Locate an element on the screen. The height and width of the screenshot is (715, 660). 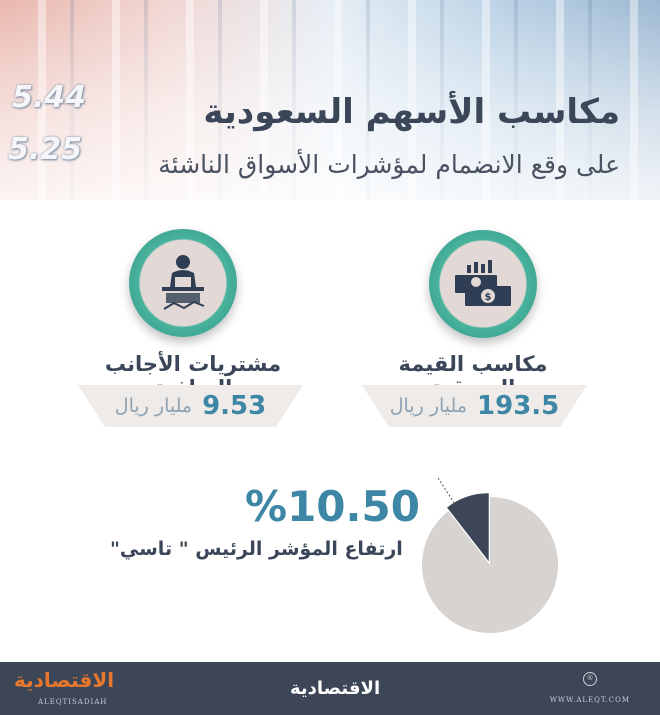
stat-value-ribbon: 9.53 مليار ريال is located at coordinates (190, 406).